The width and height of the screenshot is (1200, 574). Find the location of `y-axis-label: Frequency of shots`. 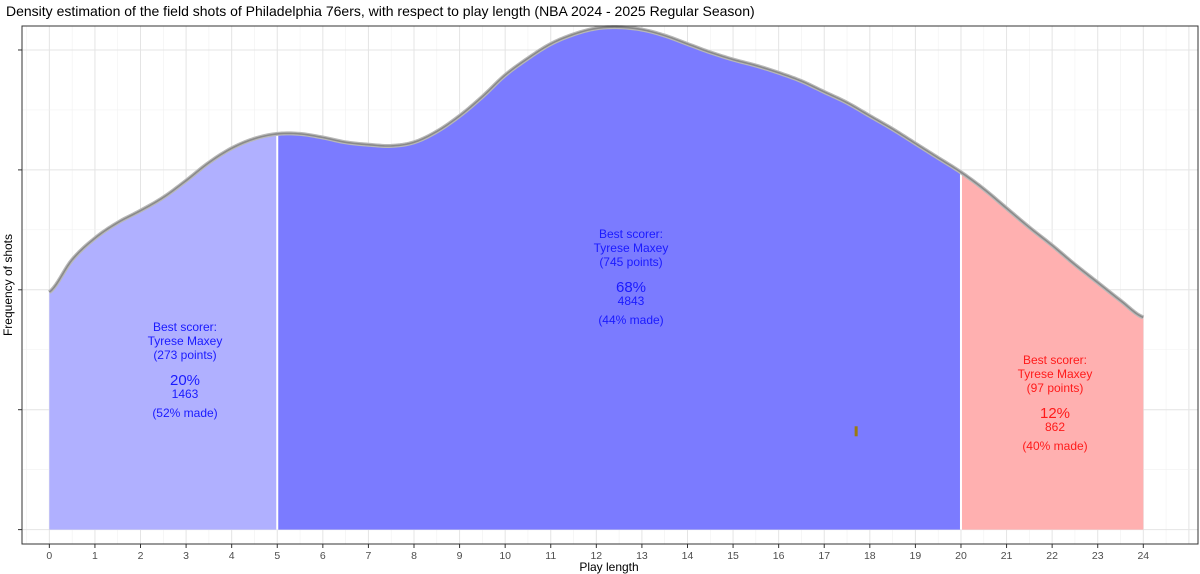

y-axis-label: Frequency of shots is located at coordinates (8, 285).